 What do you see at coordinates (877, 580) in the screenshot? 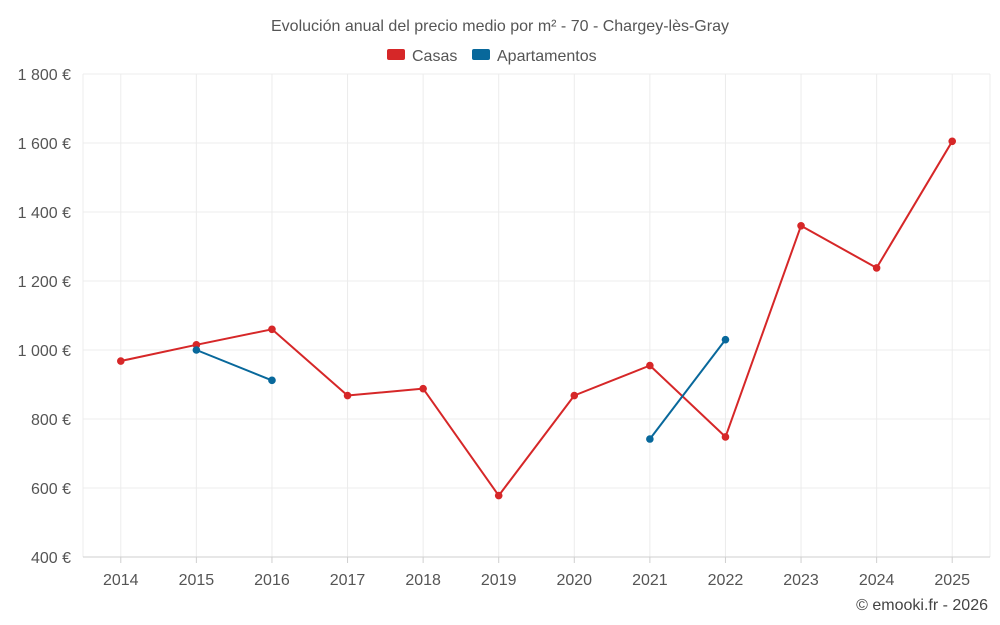
I see `x-tick-label: 2024` at bounding box center [877, 580].